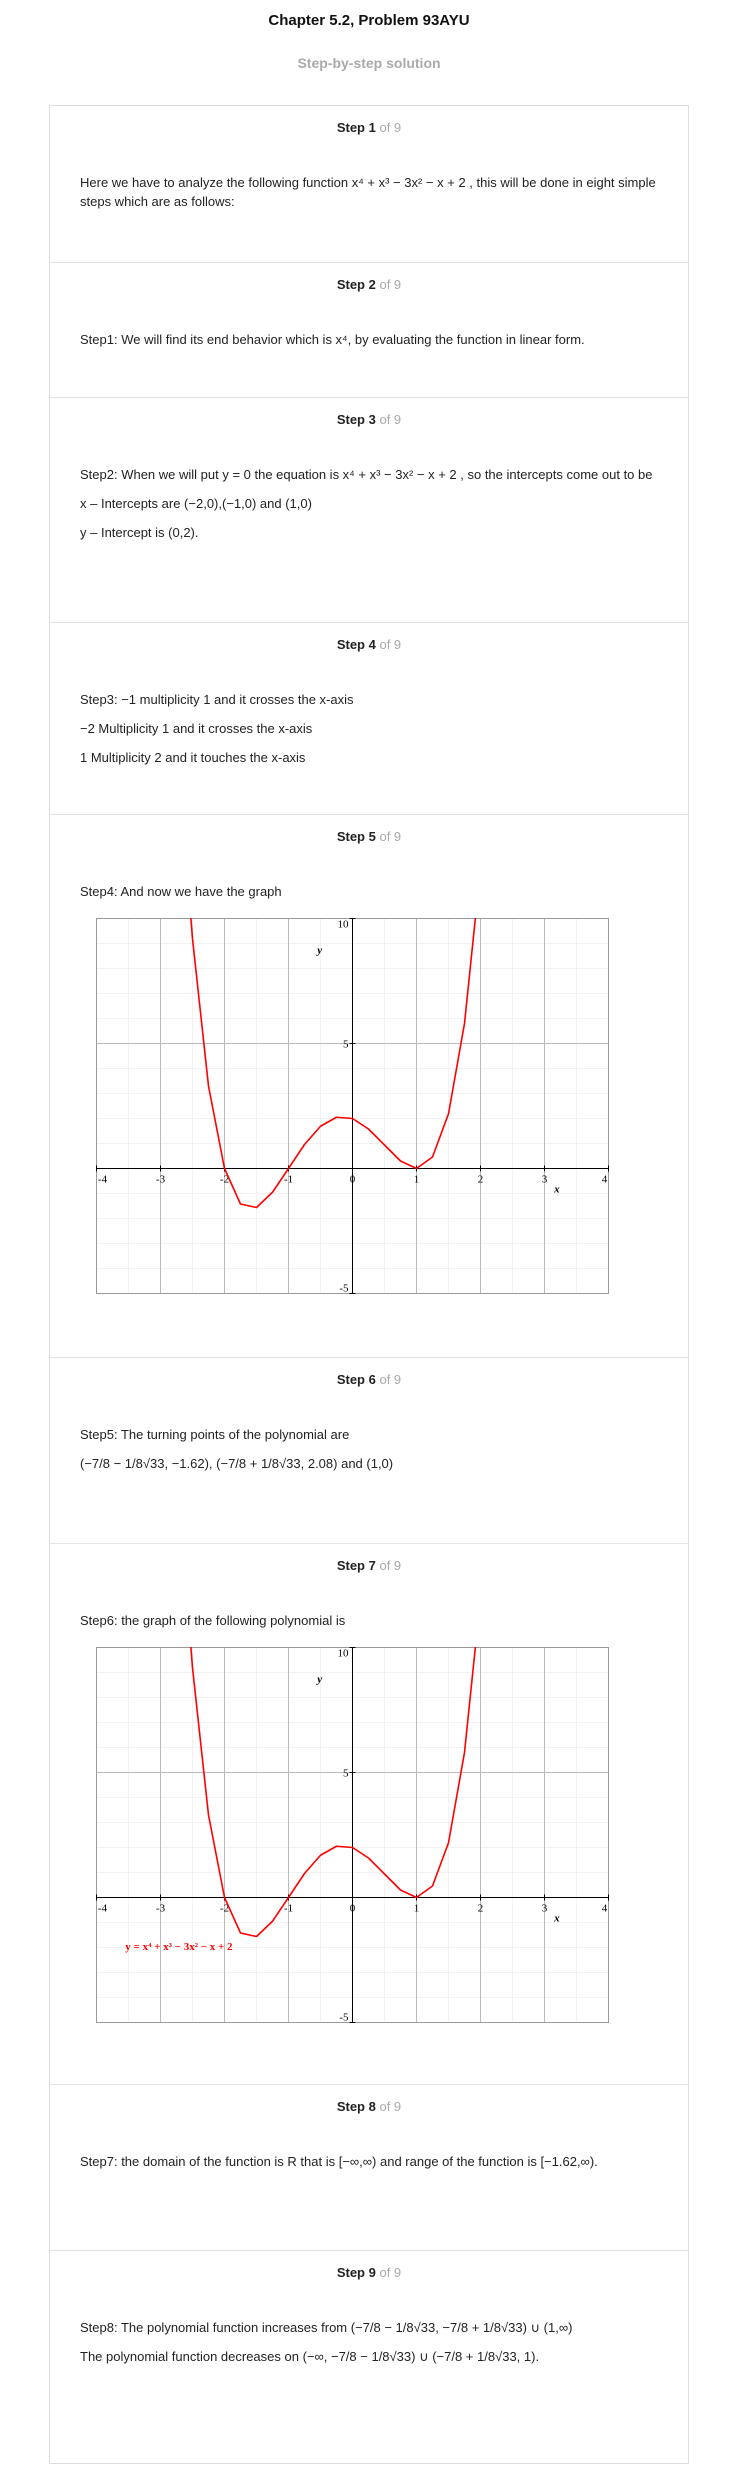 The width and height of the screenshot is (738, 2489). Describe the element at coordinates (356, 284) in the screenshot. I see `step-label: Step 2` at that location.